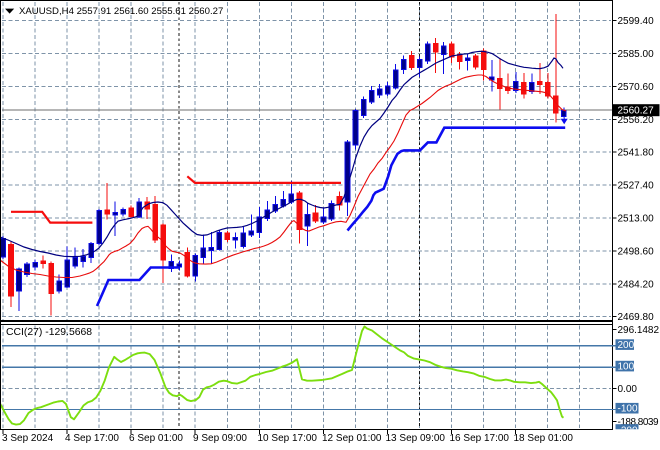 This screenshot has width=660, height=450. I want to click on svg-text: 296.1482, so click(639, 330).